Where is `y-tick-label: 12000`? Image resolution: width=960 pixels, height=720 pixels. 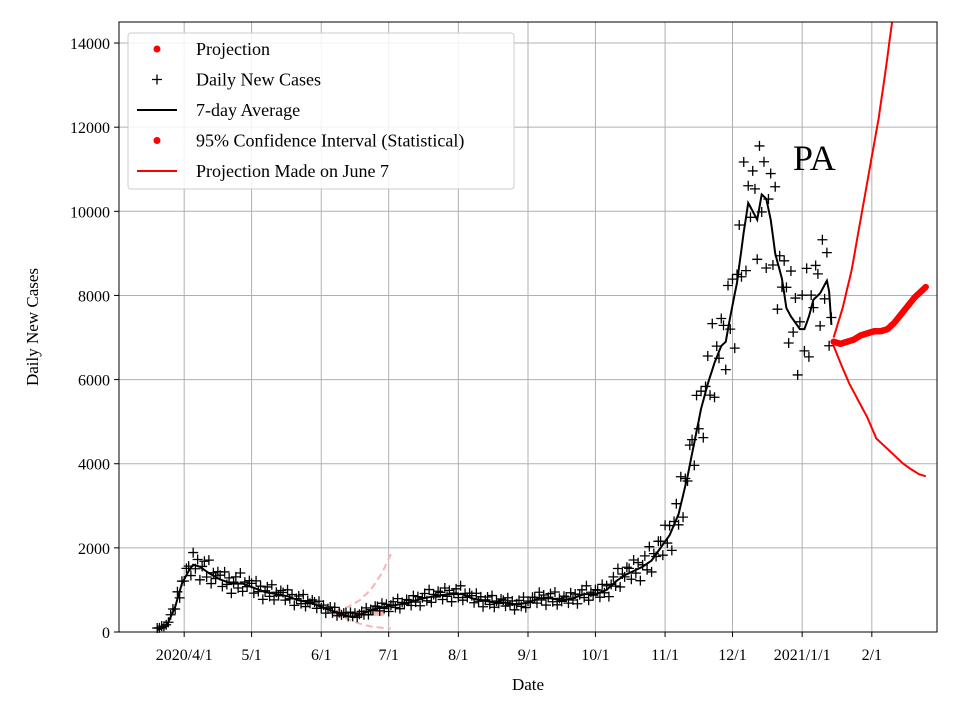 y-tick-label: 12000 is located at coordinates (90, 128).